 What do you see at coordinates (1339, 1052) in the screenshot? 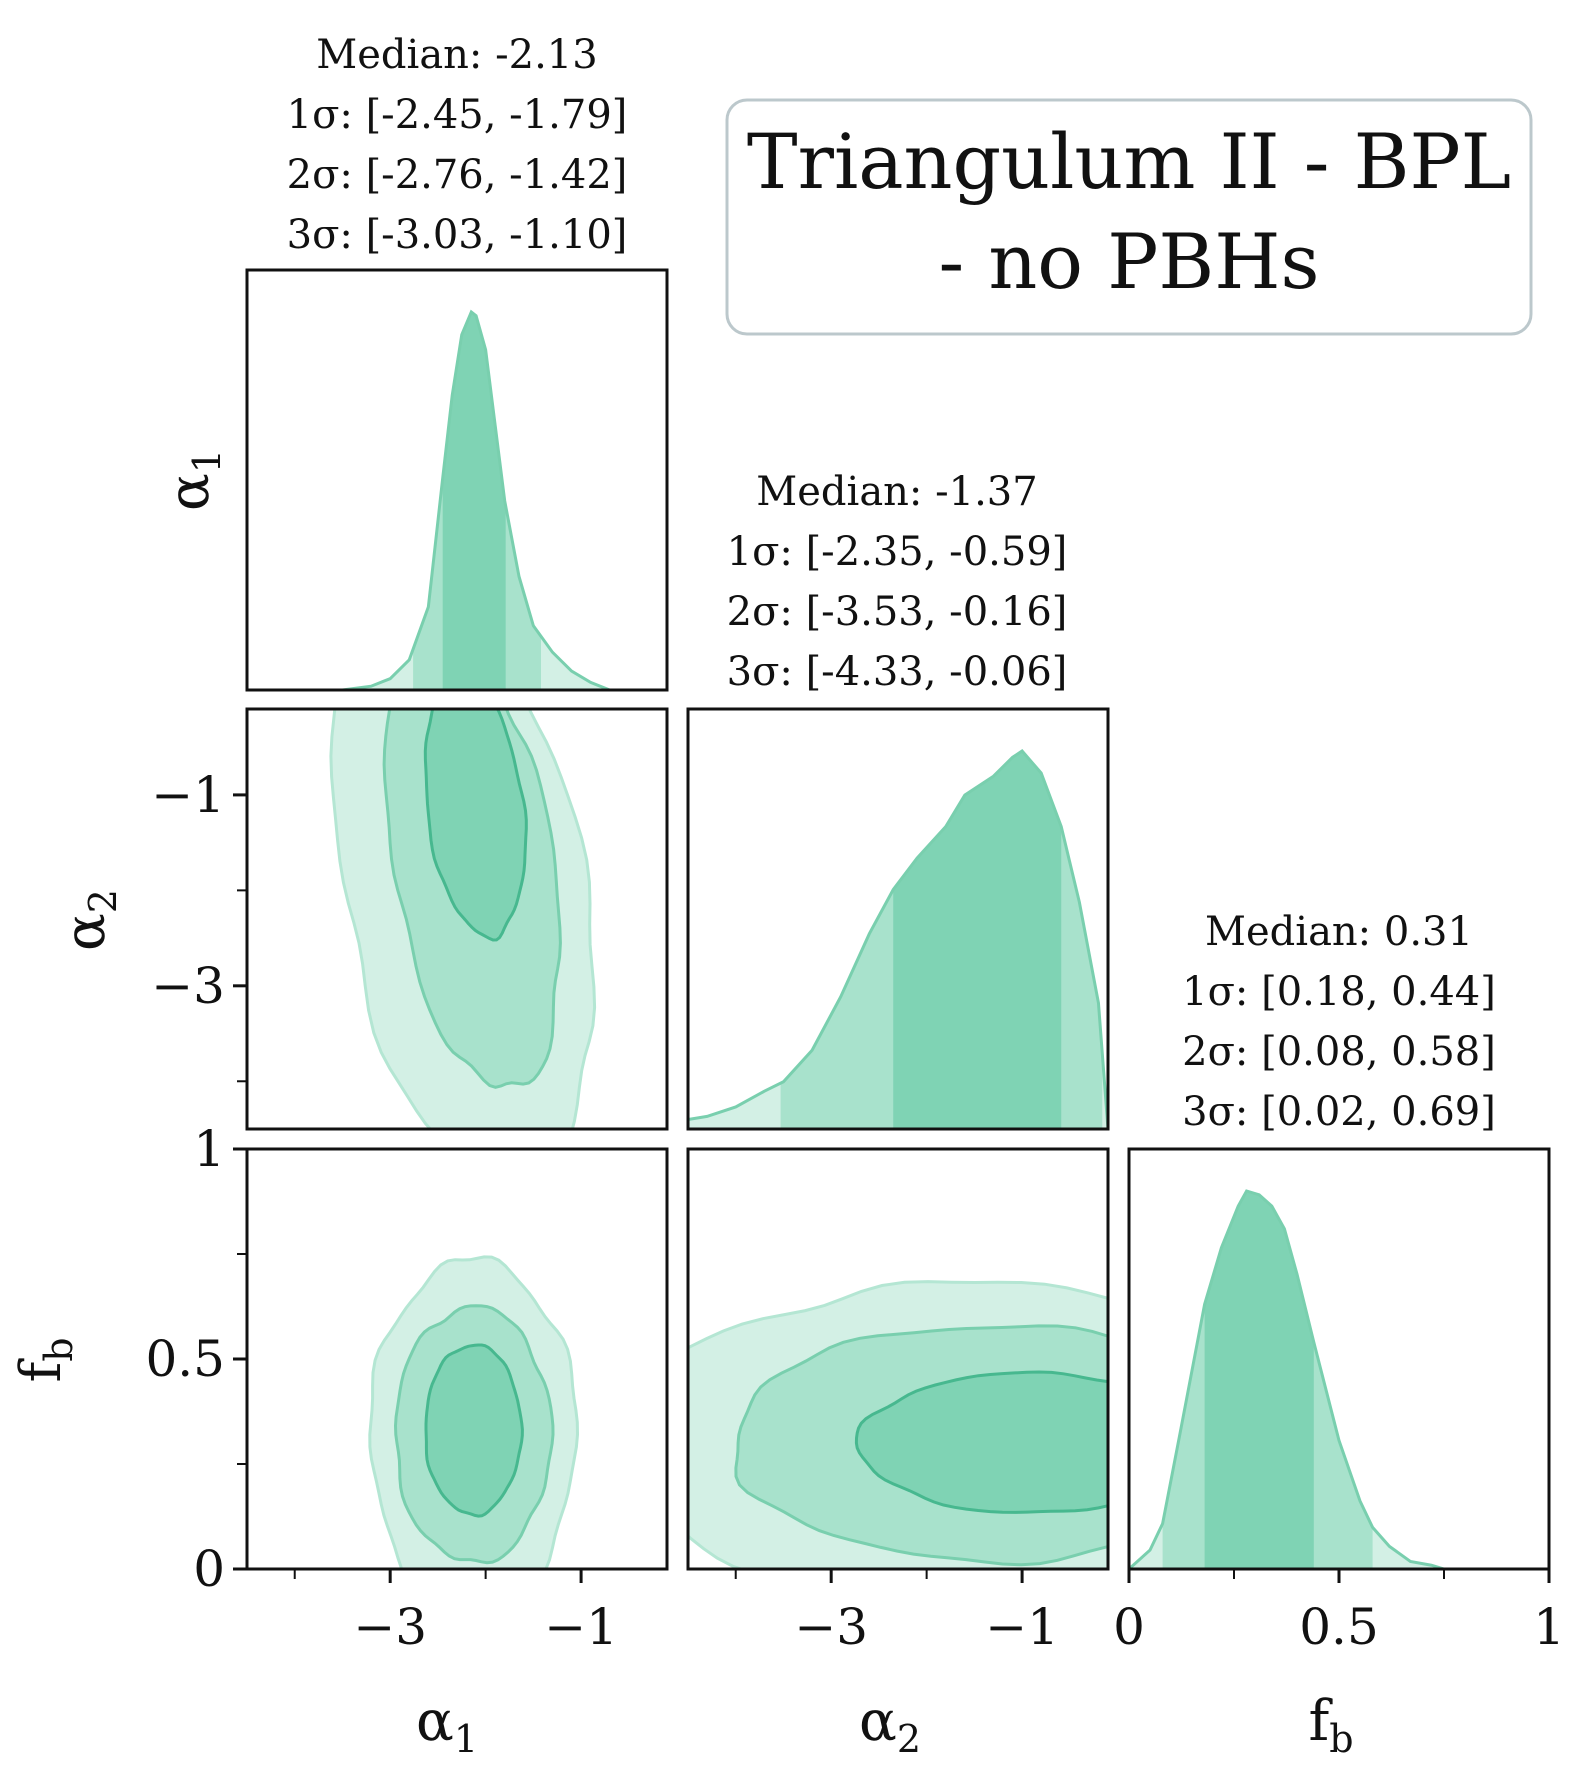
I see `fb-2sigma-label: 2σ: [0.08, 0.58]` at bounding box center [1339, 1052].